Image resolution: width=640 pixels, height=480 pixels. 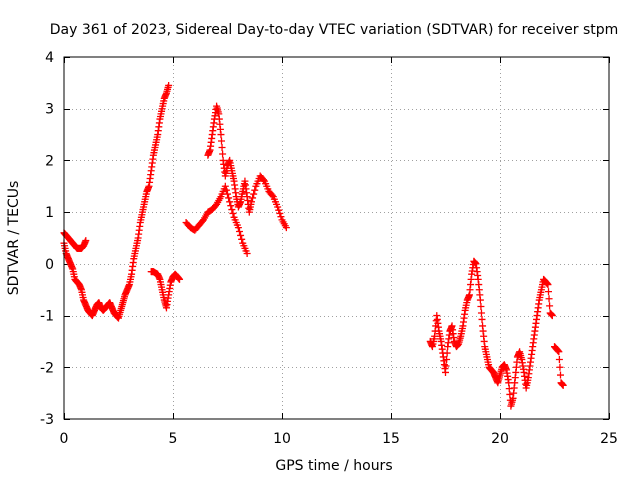 What do you see at coordinates (47, 420) in the screenshot?
I see `y-tick-label: -3` at bounding box center [47, 420].